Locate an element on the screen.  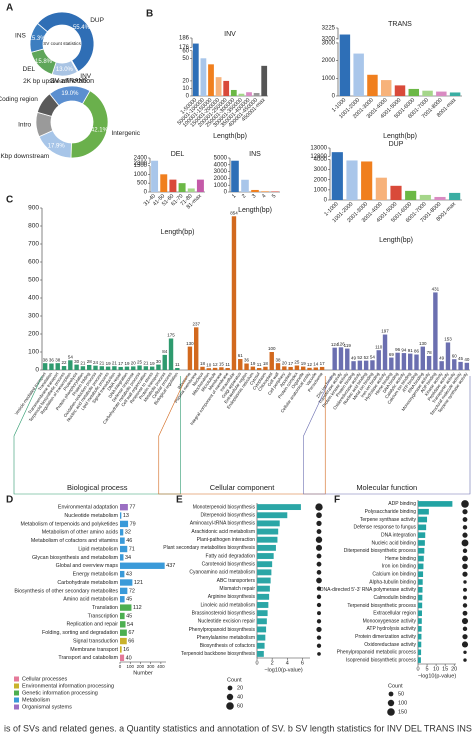
y-tick-label: 12800 is located at coordinates (318, 157).